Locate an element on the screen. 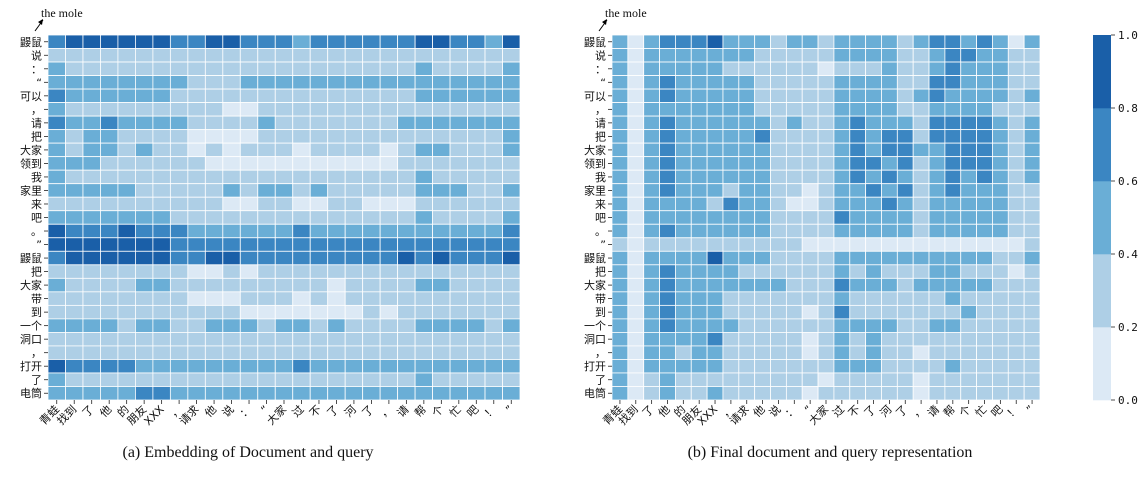  y-tick-label: 说 is located at coordinates (36, 55).